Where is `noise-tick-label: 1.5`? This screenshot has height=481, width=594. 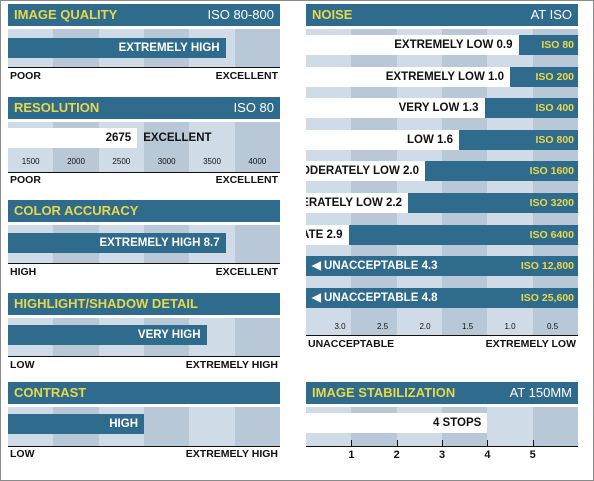
noise-tick-label: 1.5 is located at coordinates (467, 326).